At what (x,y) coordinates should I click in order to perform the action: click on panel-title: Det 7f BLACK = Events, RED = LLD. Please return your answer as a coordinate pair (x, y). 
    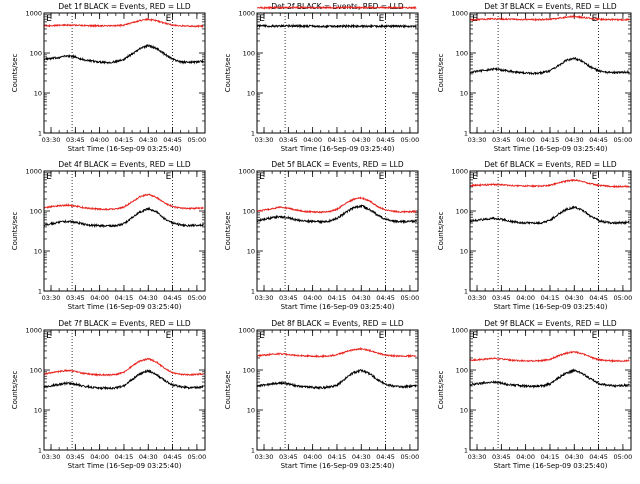
    Looking at the image, I should click on (124, 323).